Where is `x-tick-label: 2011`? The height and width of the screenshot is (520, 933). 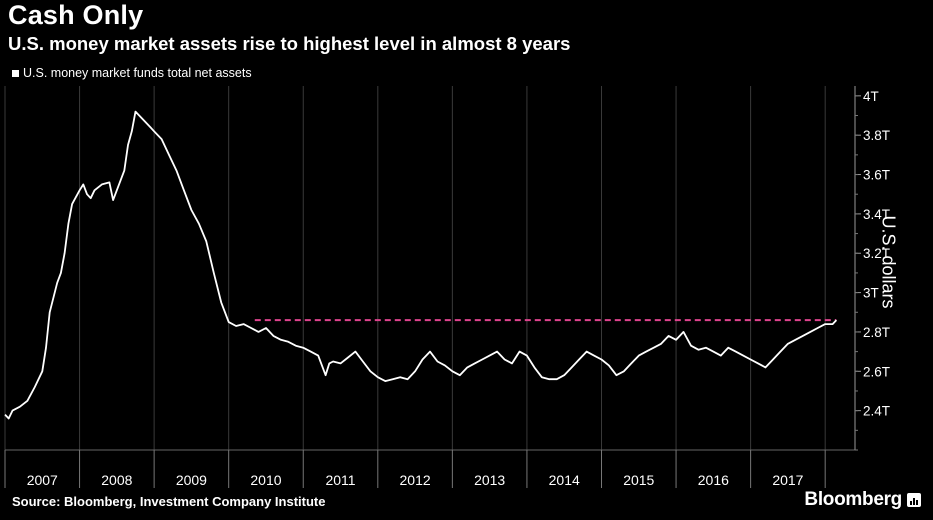
x-tick-label: 2011 is located at coordinates (340, 480).